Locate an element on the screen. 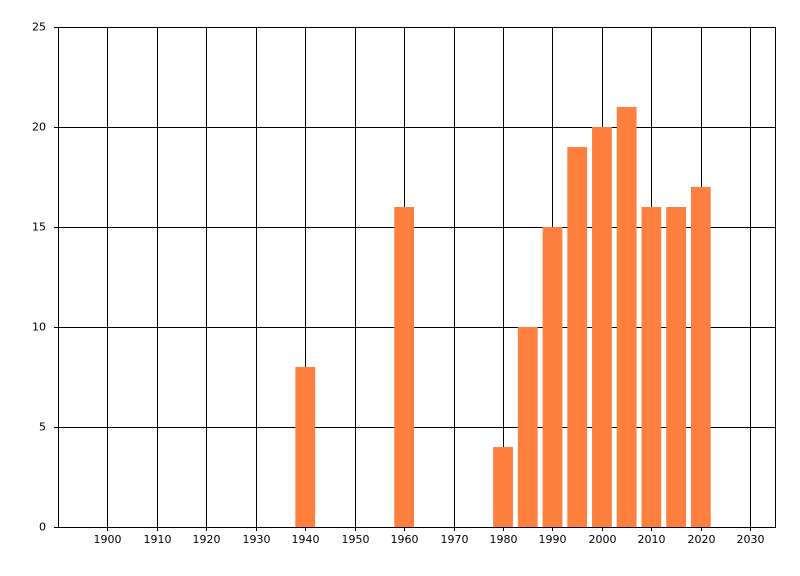  y-tick-label: 25 is located at coordinates (39, 27).